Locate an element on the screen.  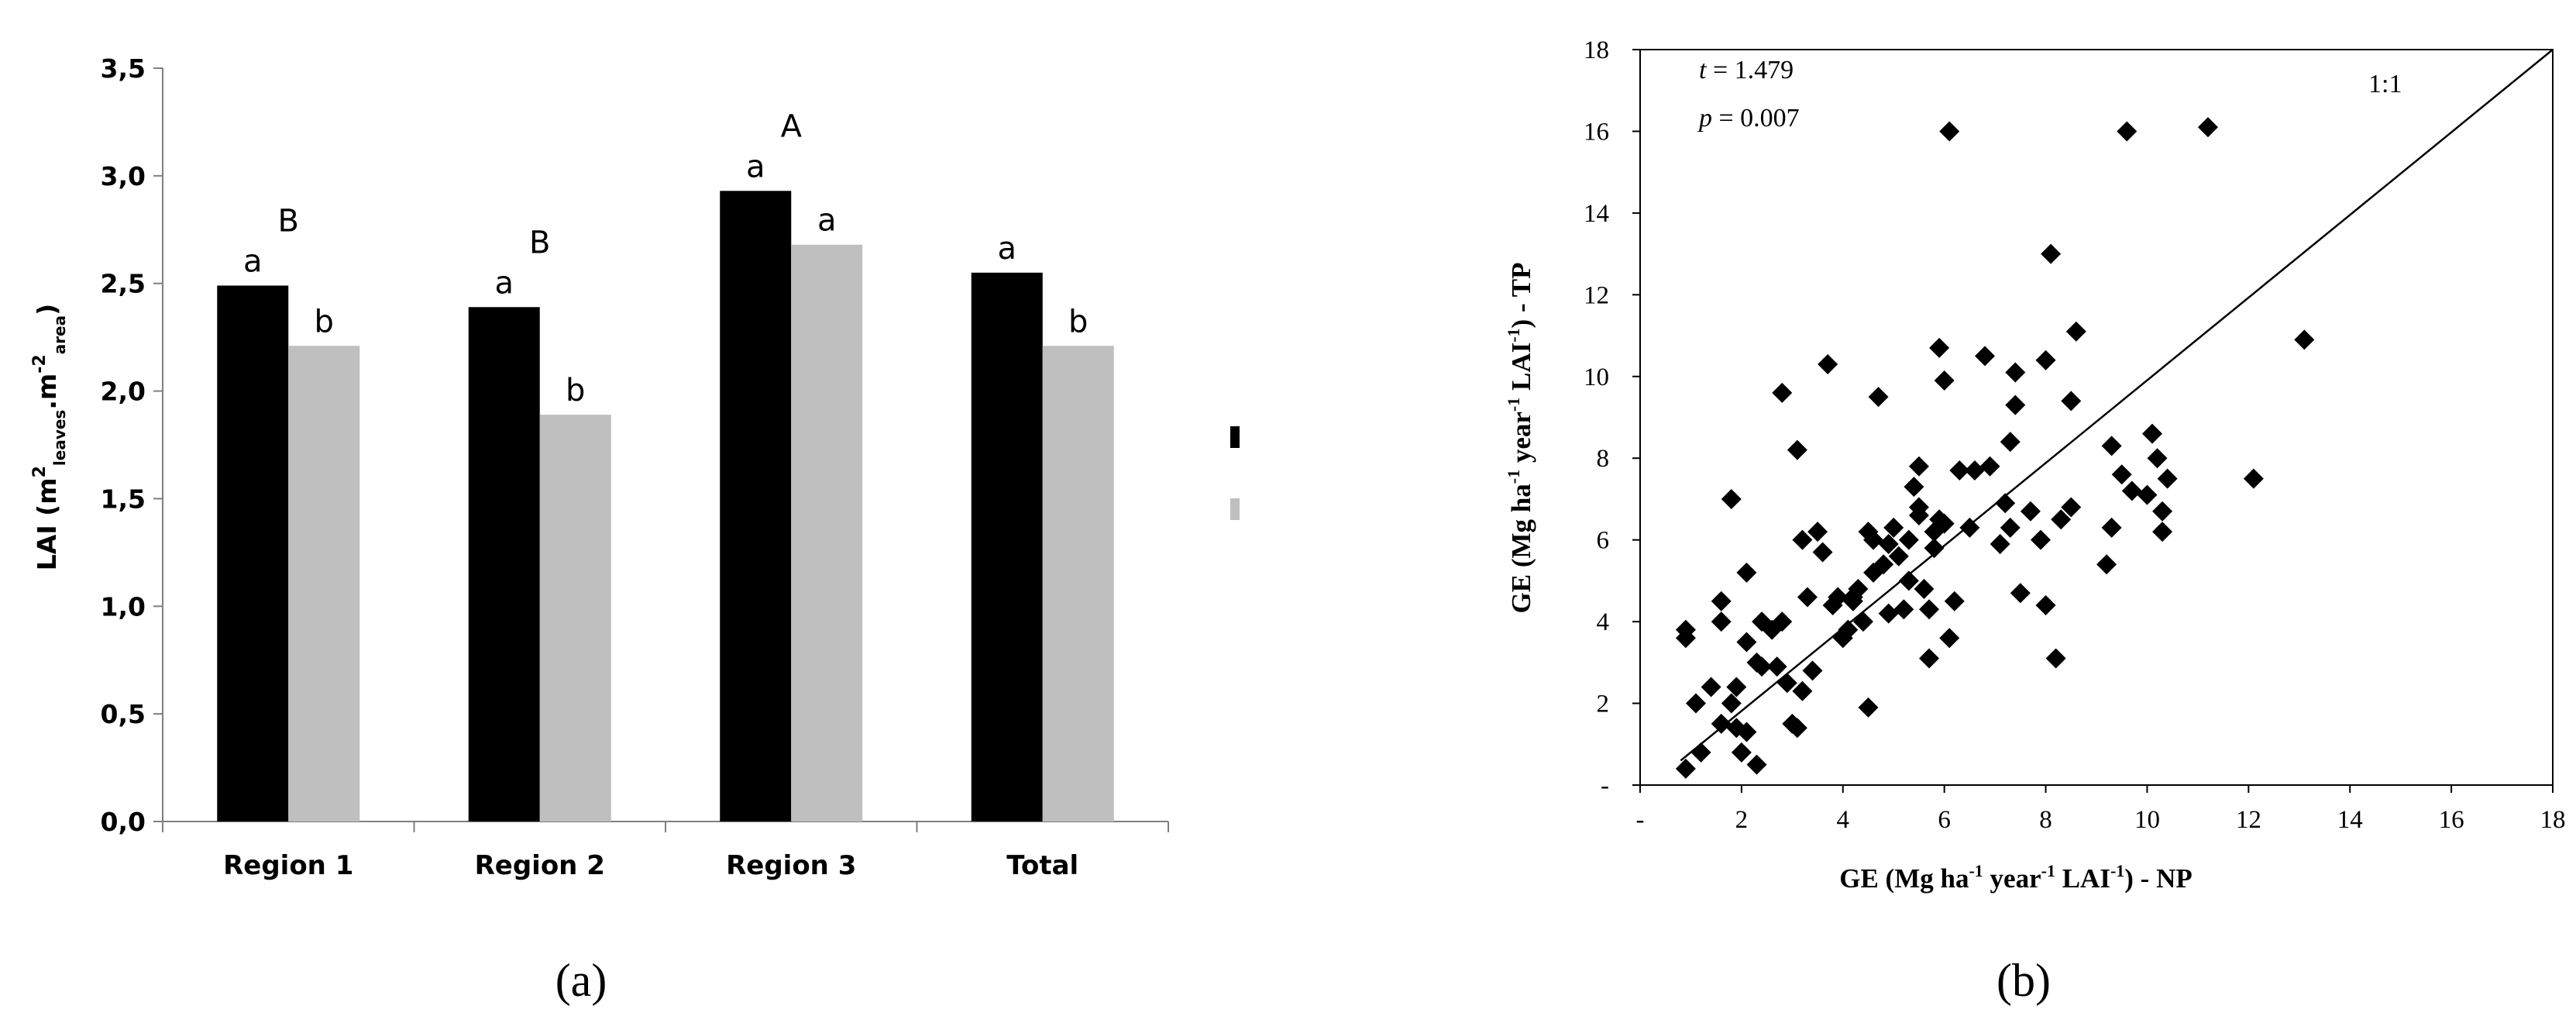
group-letter: A is located at coordinates (792, 126).